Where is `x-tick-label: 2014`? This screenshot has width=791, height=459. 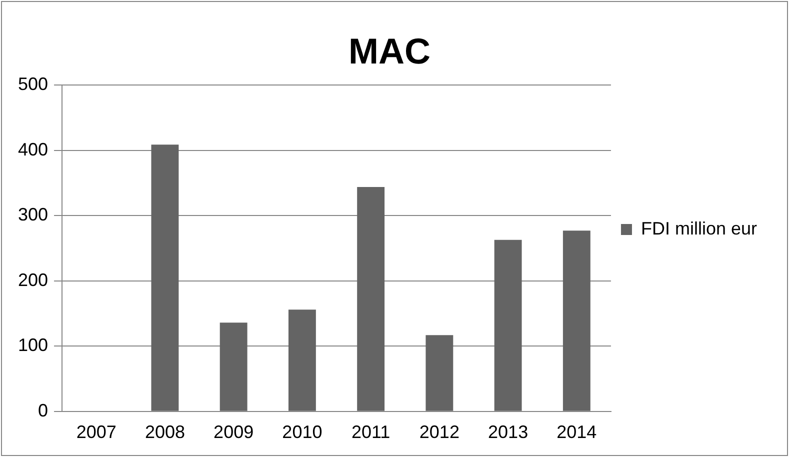
x-tick-label: 2014 is located at coordinates (576, 432).